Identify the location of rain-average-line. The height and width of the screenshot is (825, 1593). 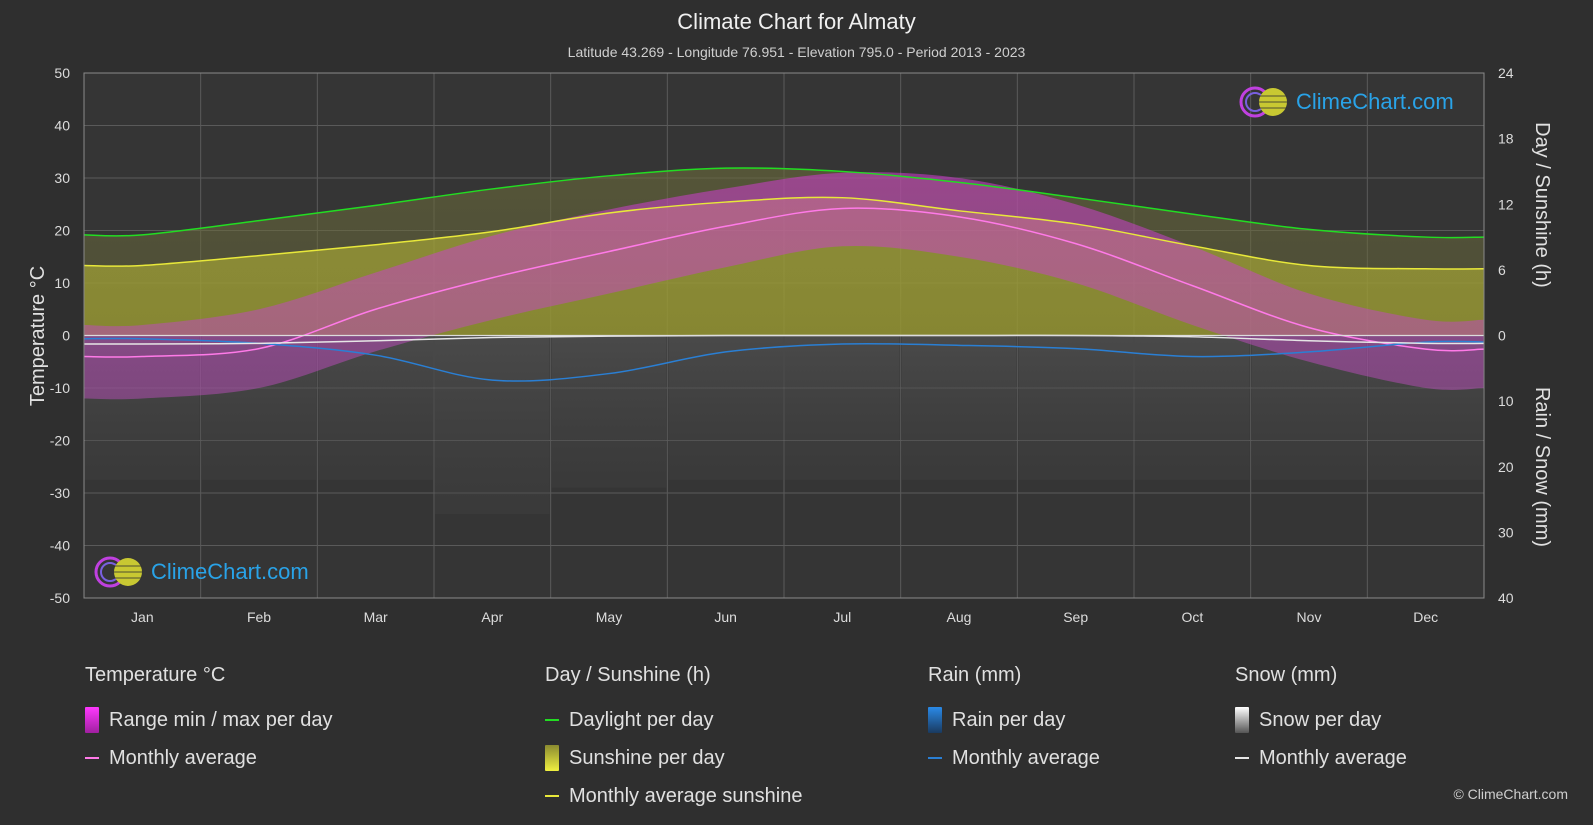
(784, 359).